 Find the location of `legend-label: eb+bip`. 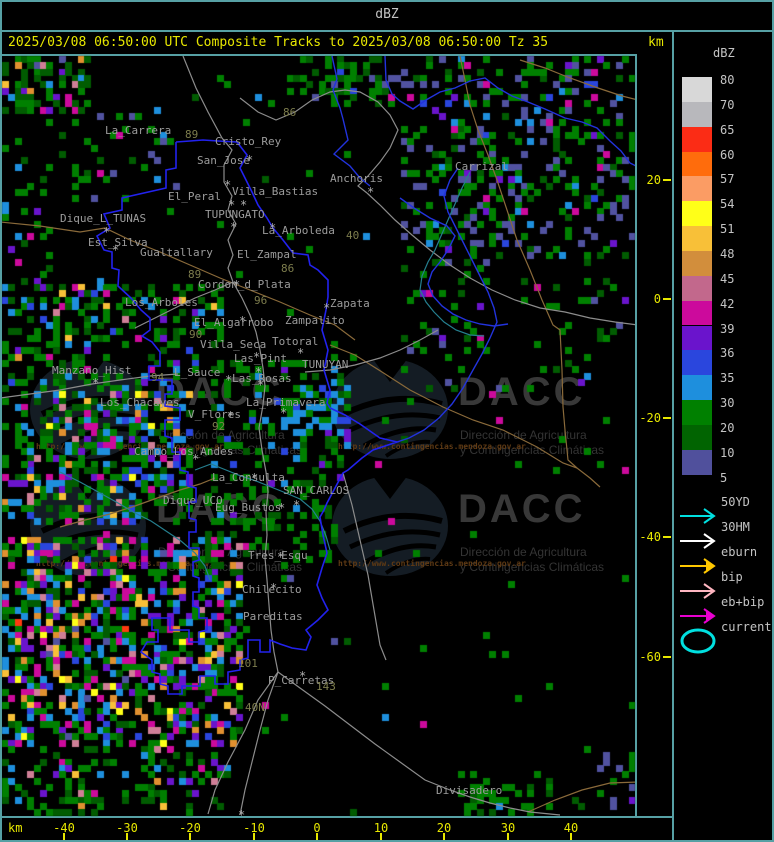

legend-label: eb+bip is located at coordinates (743, 602).